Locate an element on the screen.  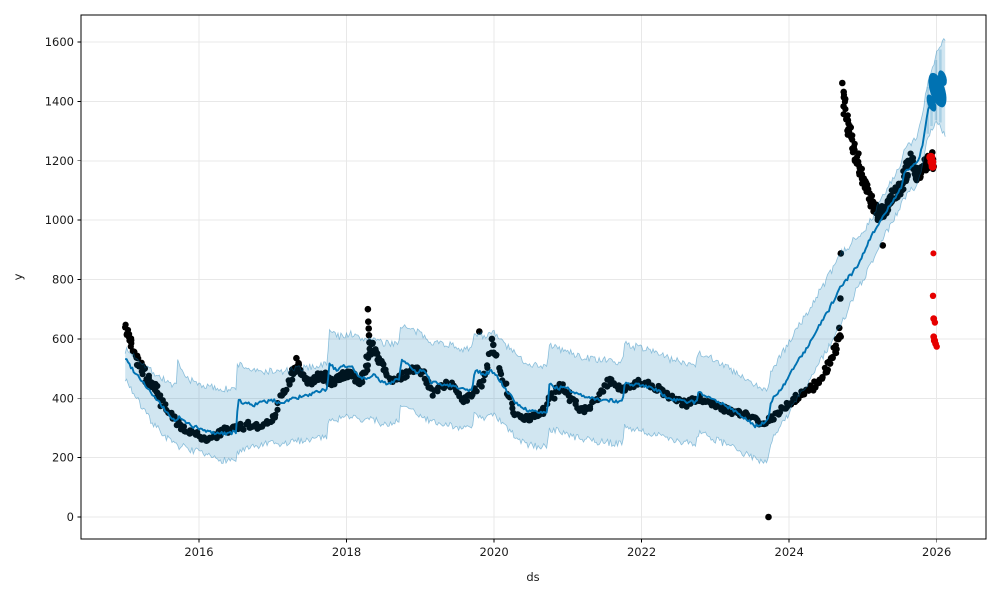
y-tick-label: 400 is located at coordinates (63, 398).